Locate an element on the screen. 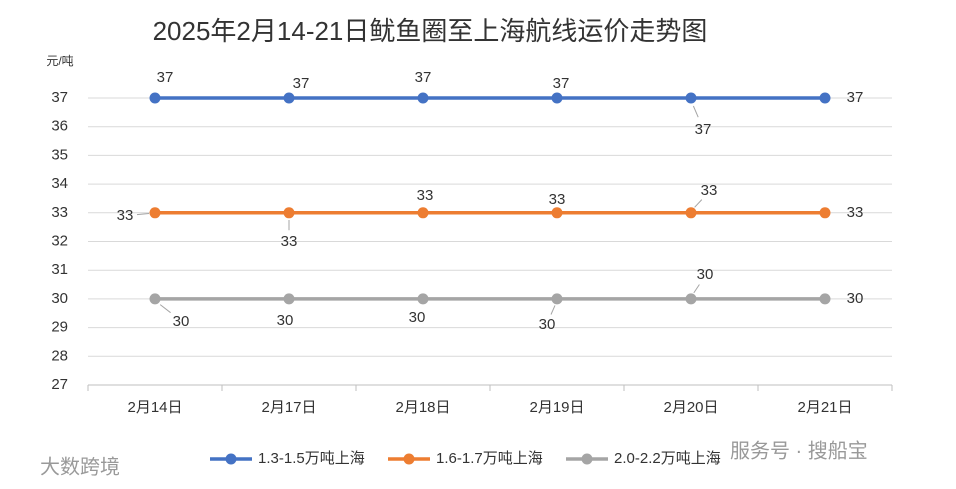  y-unit: 元/吨 is located at coordinates (59, 61).